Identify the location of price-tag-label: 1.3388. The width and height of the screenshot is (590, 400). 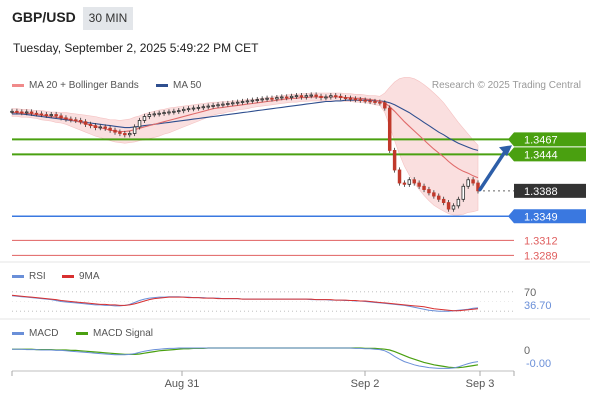
(541, 192).